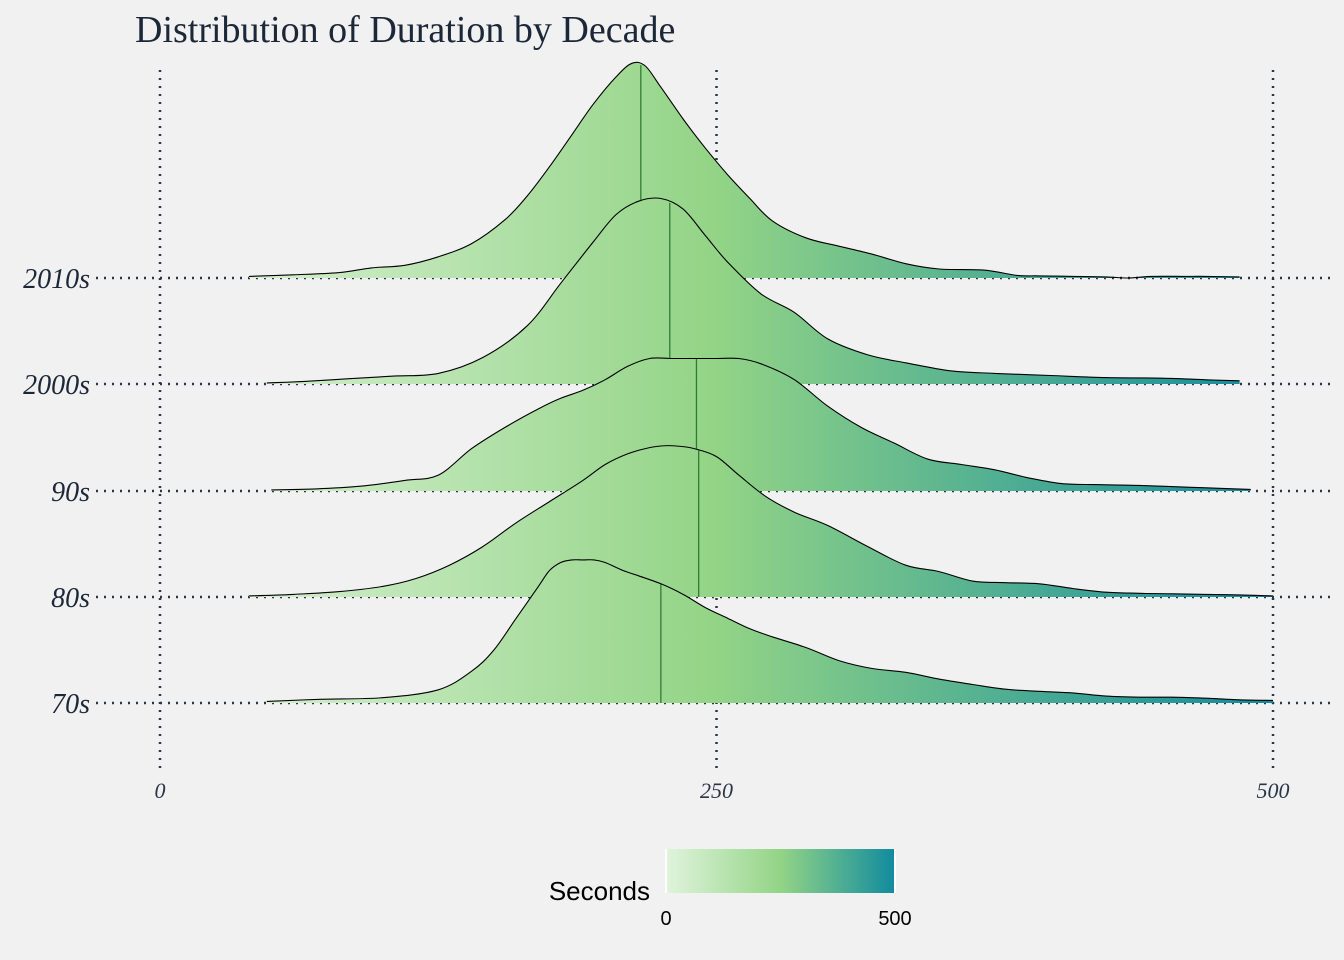 This screenshot has height=960, width=1344. What do you see at coordinates (160, 790) in the screenshot?
I see `x-tick-0: 0` at bounding box center [160, 790].